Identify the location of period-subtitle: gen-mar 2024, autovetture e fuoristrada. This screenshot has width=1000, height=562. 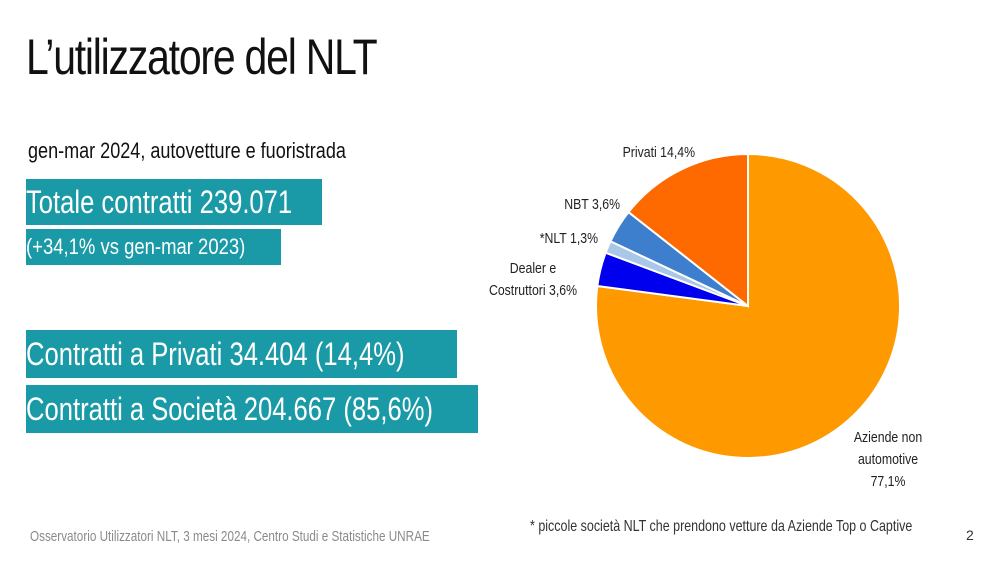
(187, 150).